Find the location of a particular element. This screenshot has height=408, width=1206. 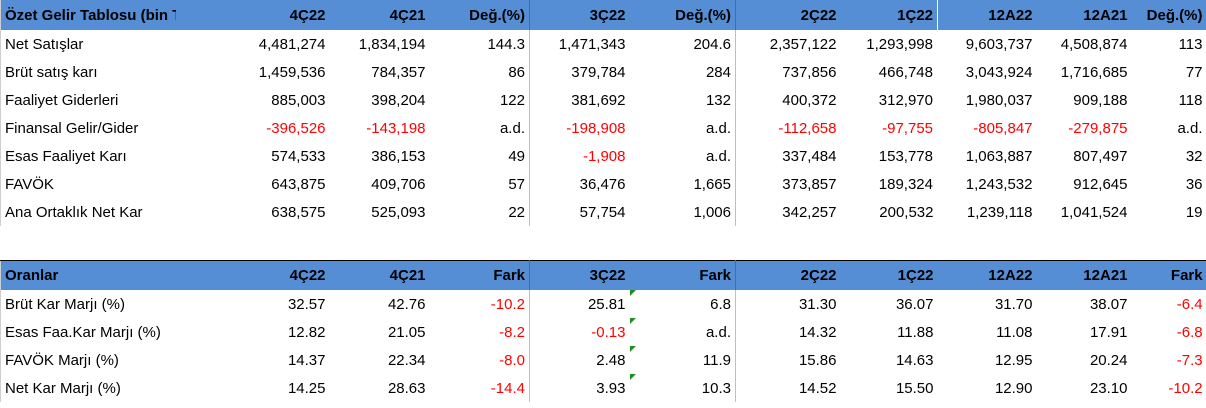

table-cell: 122 is located at coordinates (479, 100).